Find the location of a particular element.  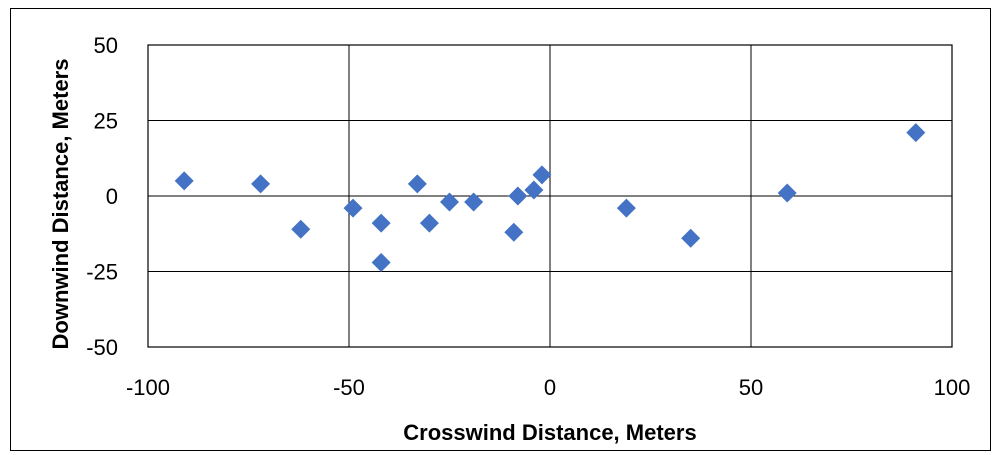

y-tick-label: 50 is located at coordinates (106, 45).